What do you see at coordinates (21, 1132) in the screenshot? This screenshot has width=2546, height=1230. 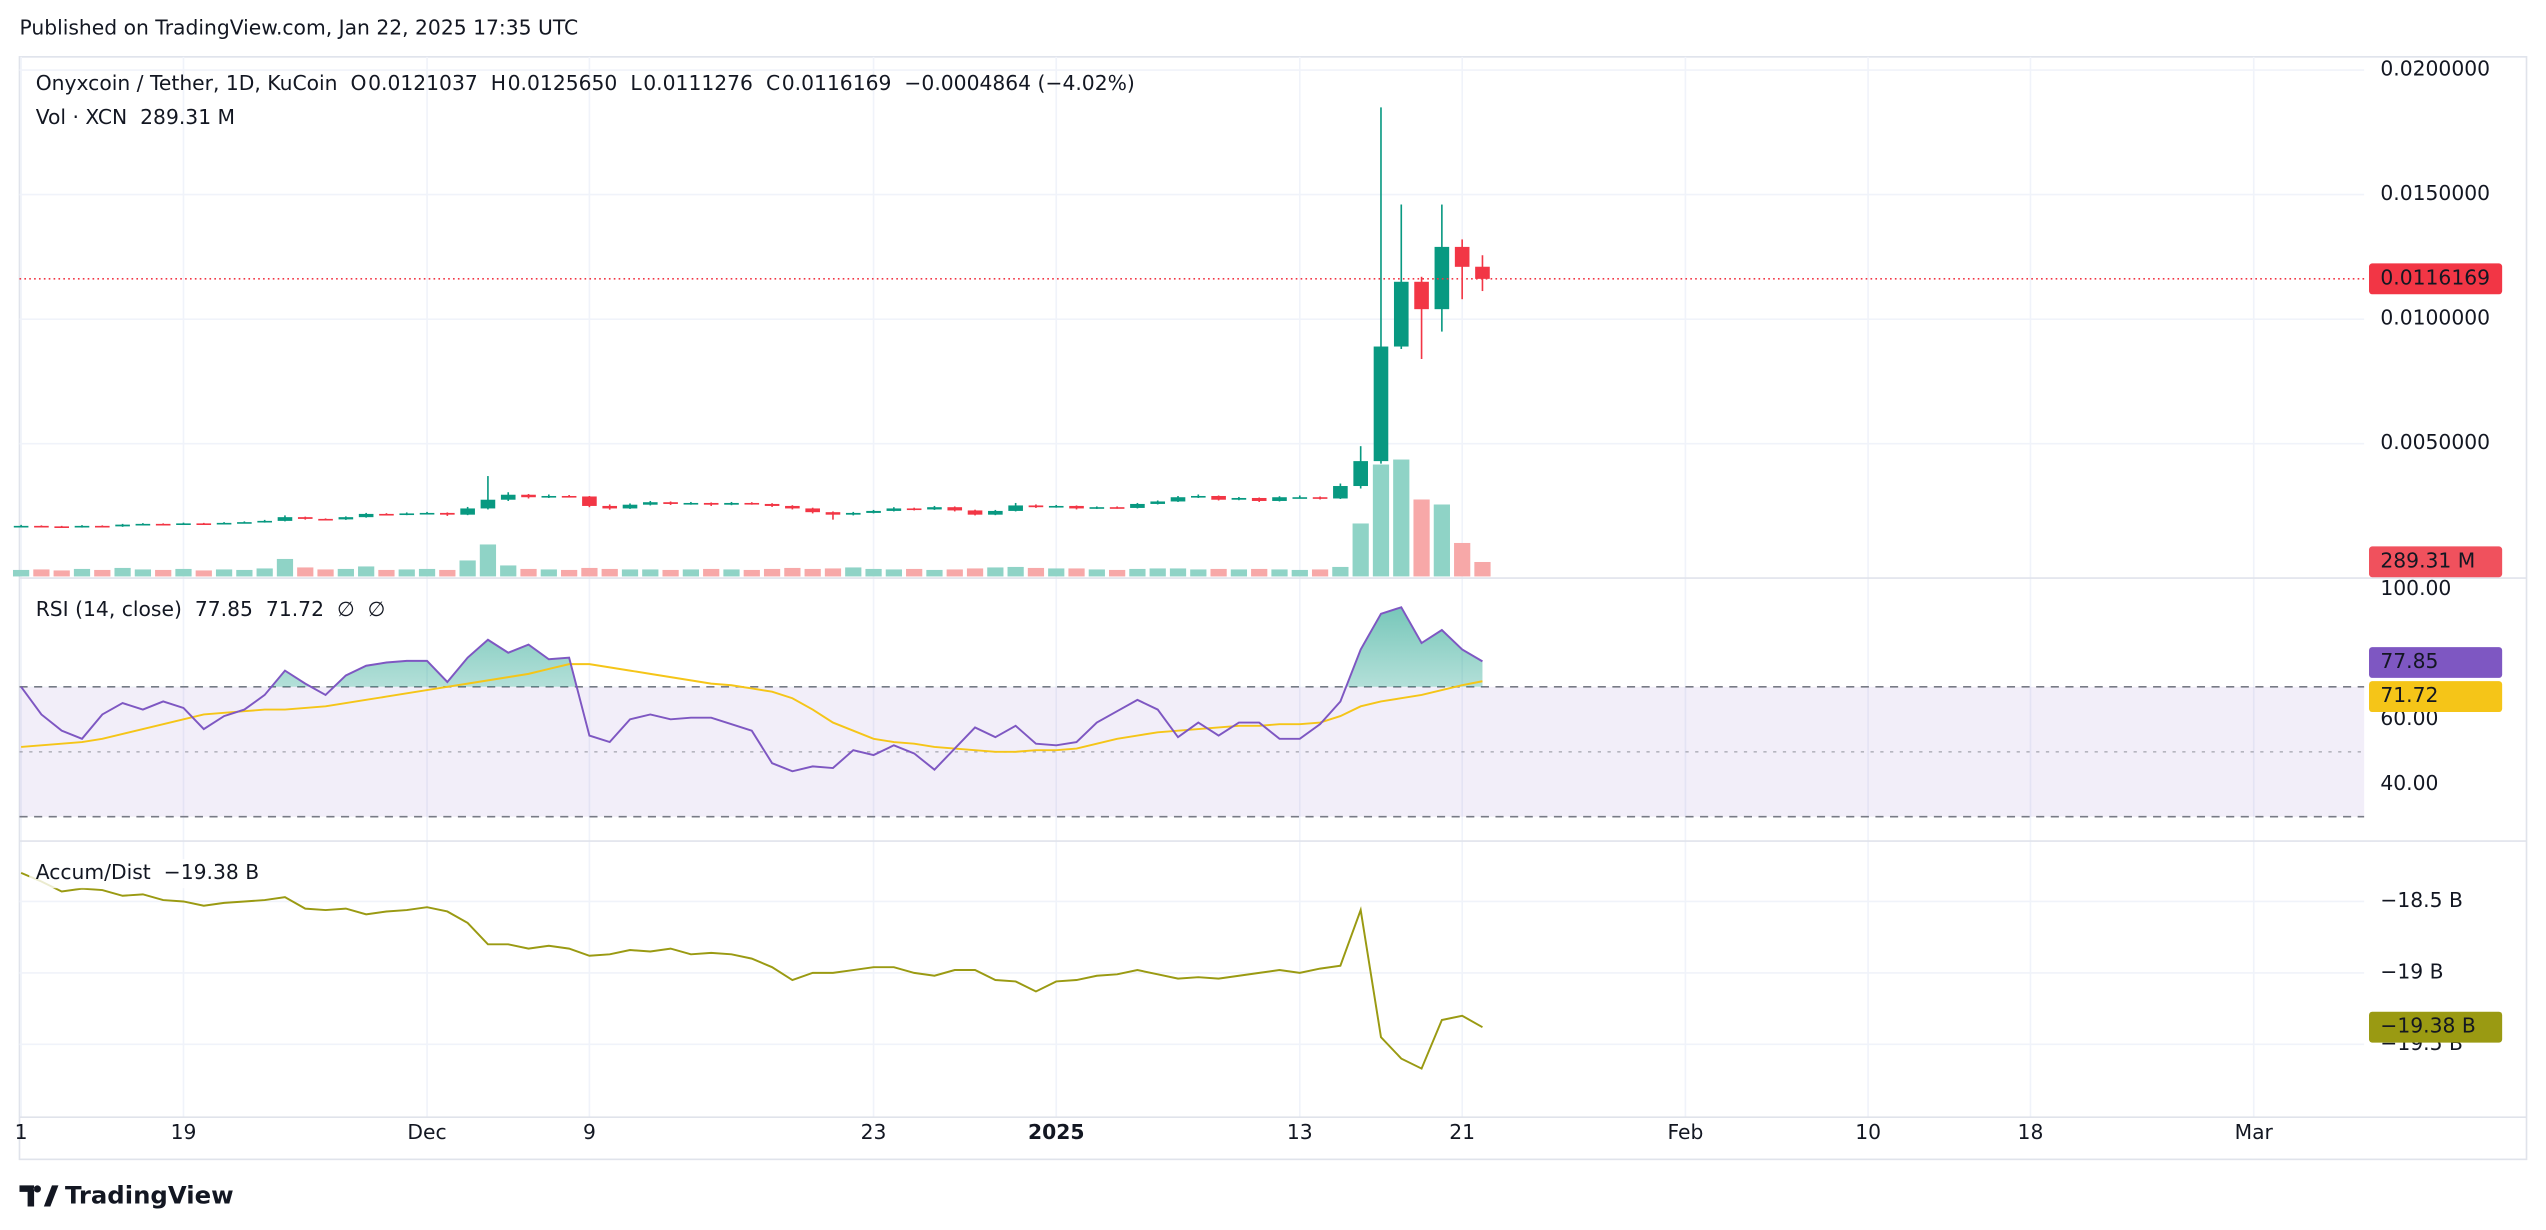 I see `x-tick-label: 1` at bounding box center [21, 1132].